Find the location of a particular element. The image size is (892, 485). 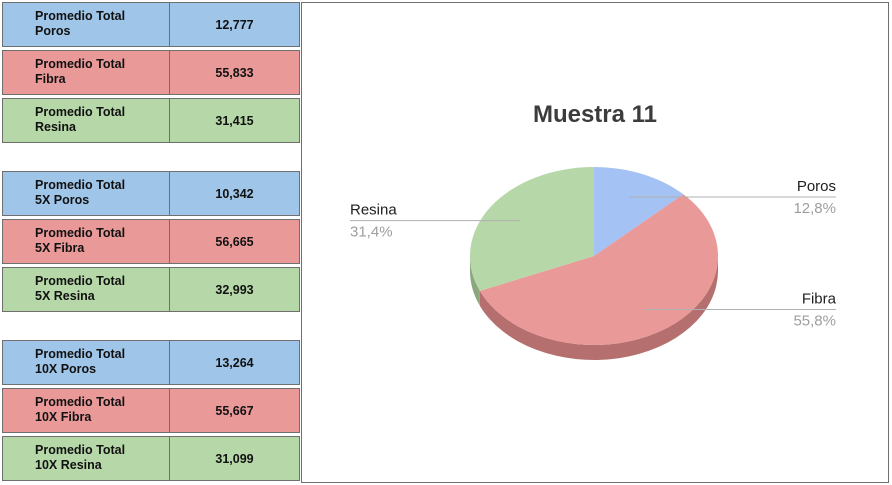

table-row: Promedio Total Resina 31,415 is located at coordinates (151, 120).